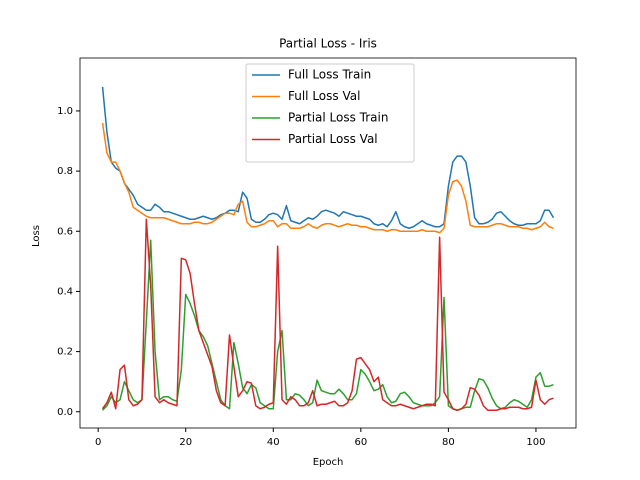 The height and width of the screenshot is (480, 640). Describe the element at coordinates (65, 171) in the screenshot. I see `y-tick-label: 0.8` at that location.